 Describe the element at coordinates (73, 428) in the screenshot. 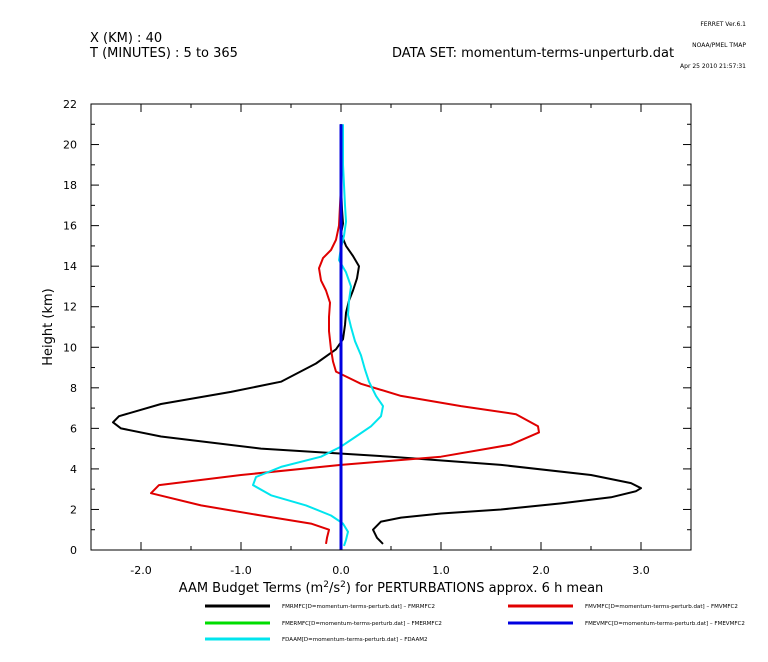

I see `y-tick-label: 6` at that location.